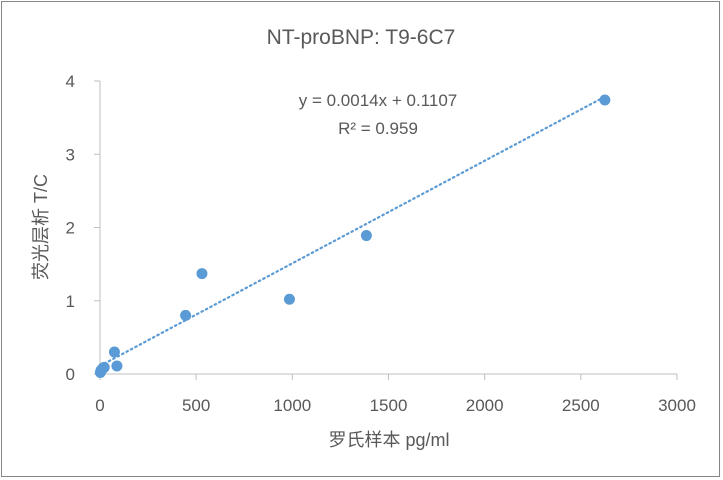 Image resolution: width=723 pixels, height=480 pixels. Describe the element at coordinates (70, 301) in the screenshot. I see `y-tick-label: 1` at that location.